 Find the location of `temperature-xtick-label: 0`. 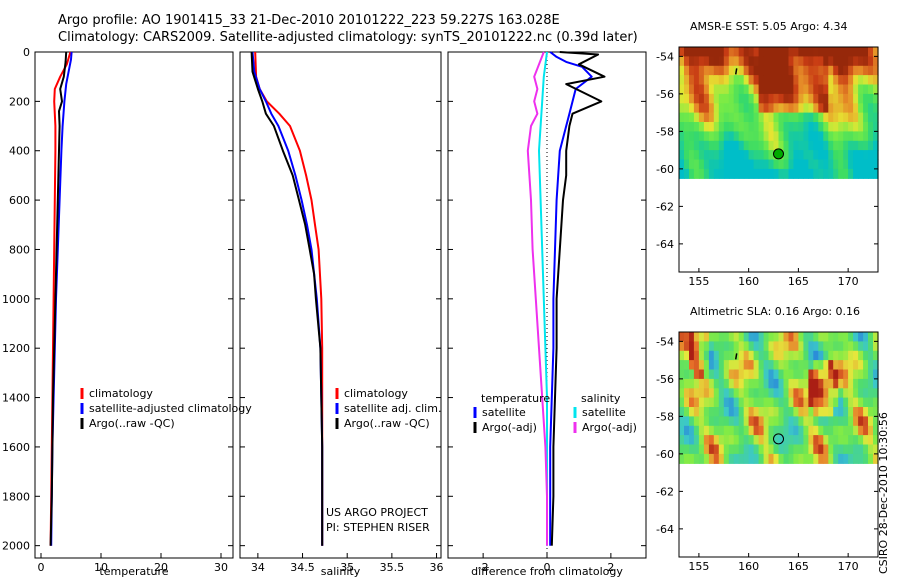

temperature-xtick-label: 0 is located at coordinates (41, 567).